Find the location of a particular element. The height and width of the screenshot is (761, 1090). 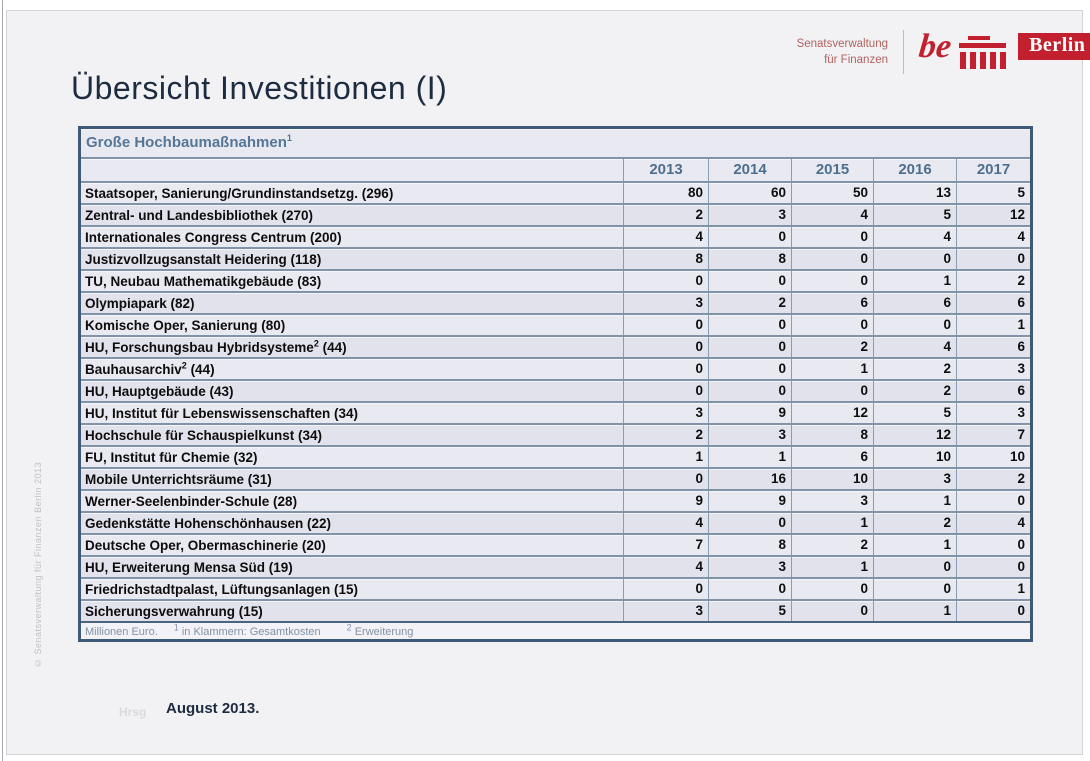

value-cell-2017: 3 is located at coordinates (993, 412).